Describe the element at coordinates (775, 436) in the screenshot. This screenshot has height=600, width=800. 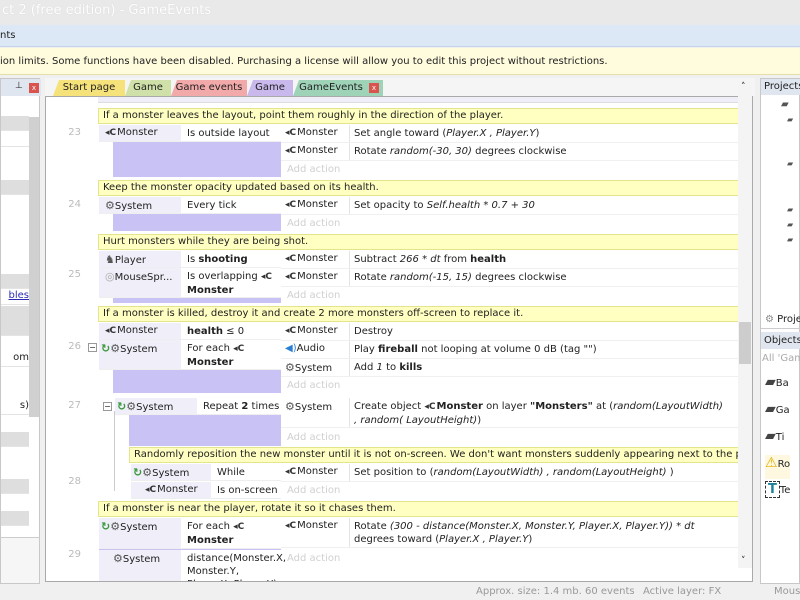
I see `object-folder: ▰Ti` at that location.